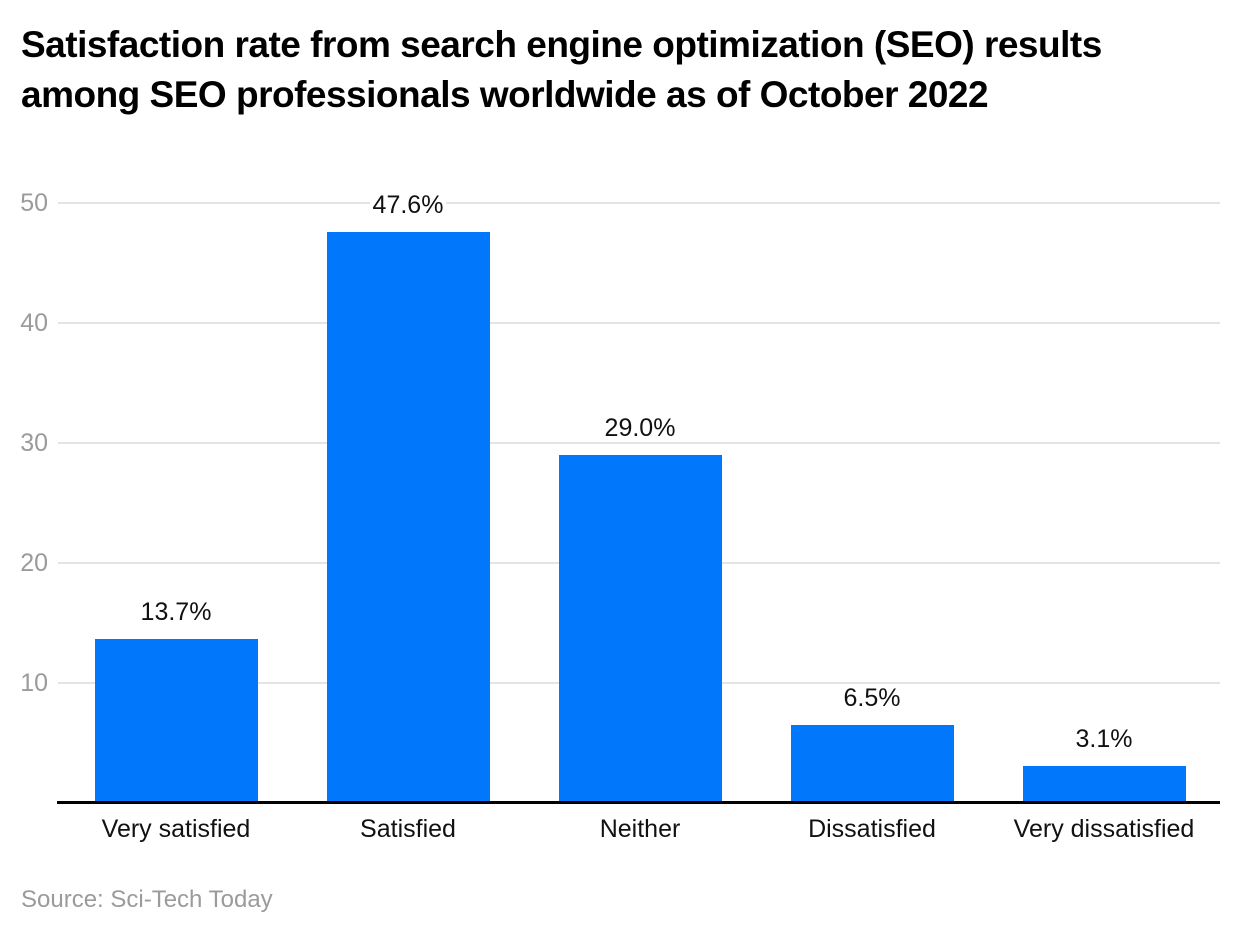  Describe the element at coordinates (34, 683) in the screenshot. I see `y-tick-label: 10` at that location.